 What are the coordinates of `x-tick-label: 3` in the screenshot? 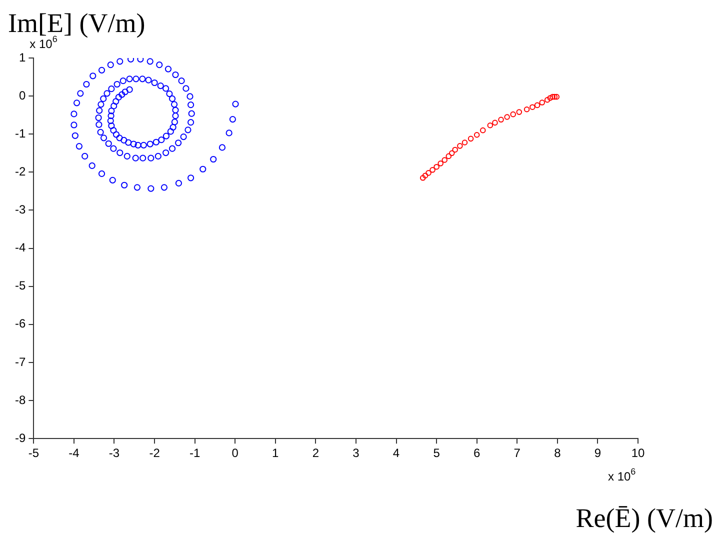 It's located at (356, 453).